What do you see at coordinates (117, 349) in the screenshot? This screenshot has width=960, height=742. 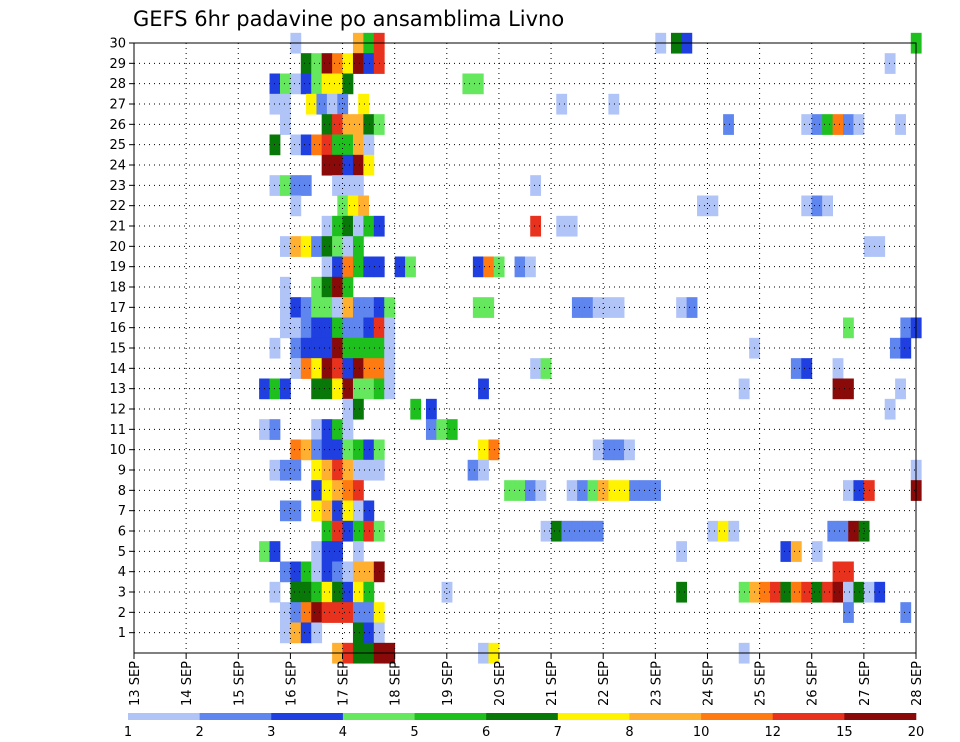 I see `y-tick-label: 15` at bounding box center [117, 349].